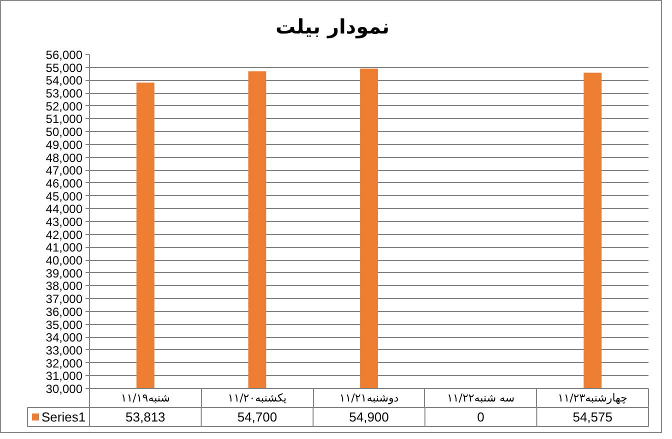 The width and height of the screenshot is (672, 439). Describe the element at coordinates (64, 67) in the screenshot. I see `y-tick-label: 55,000` at that location.